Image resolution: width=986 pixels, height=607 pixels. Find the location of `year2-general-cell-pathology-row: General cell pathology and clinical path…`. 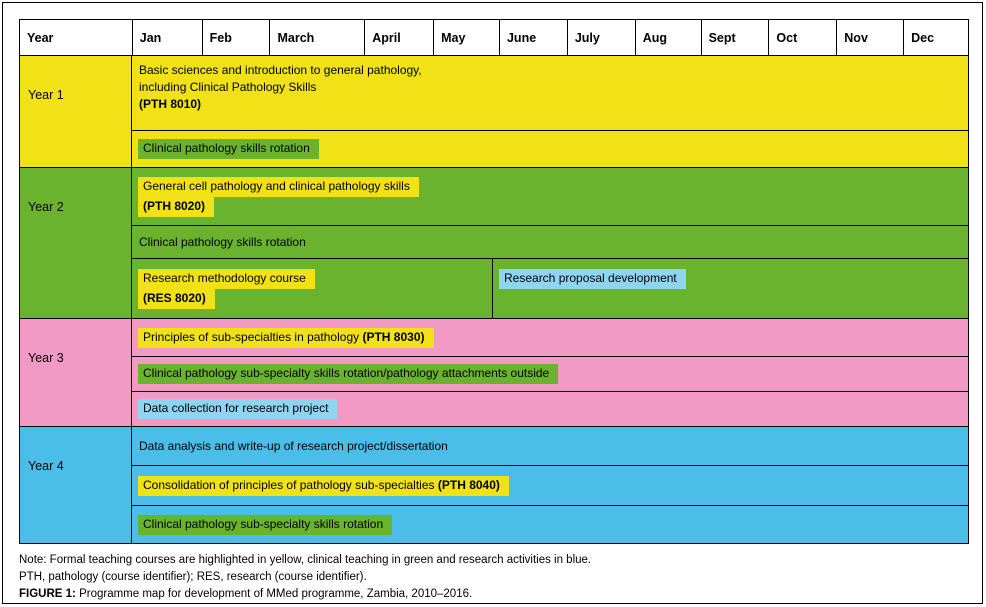

year2-general-cell-pathology-row: General cell pathology and clinical path… is located at coordinates (550, 196).